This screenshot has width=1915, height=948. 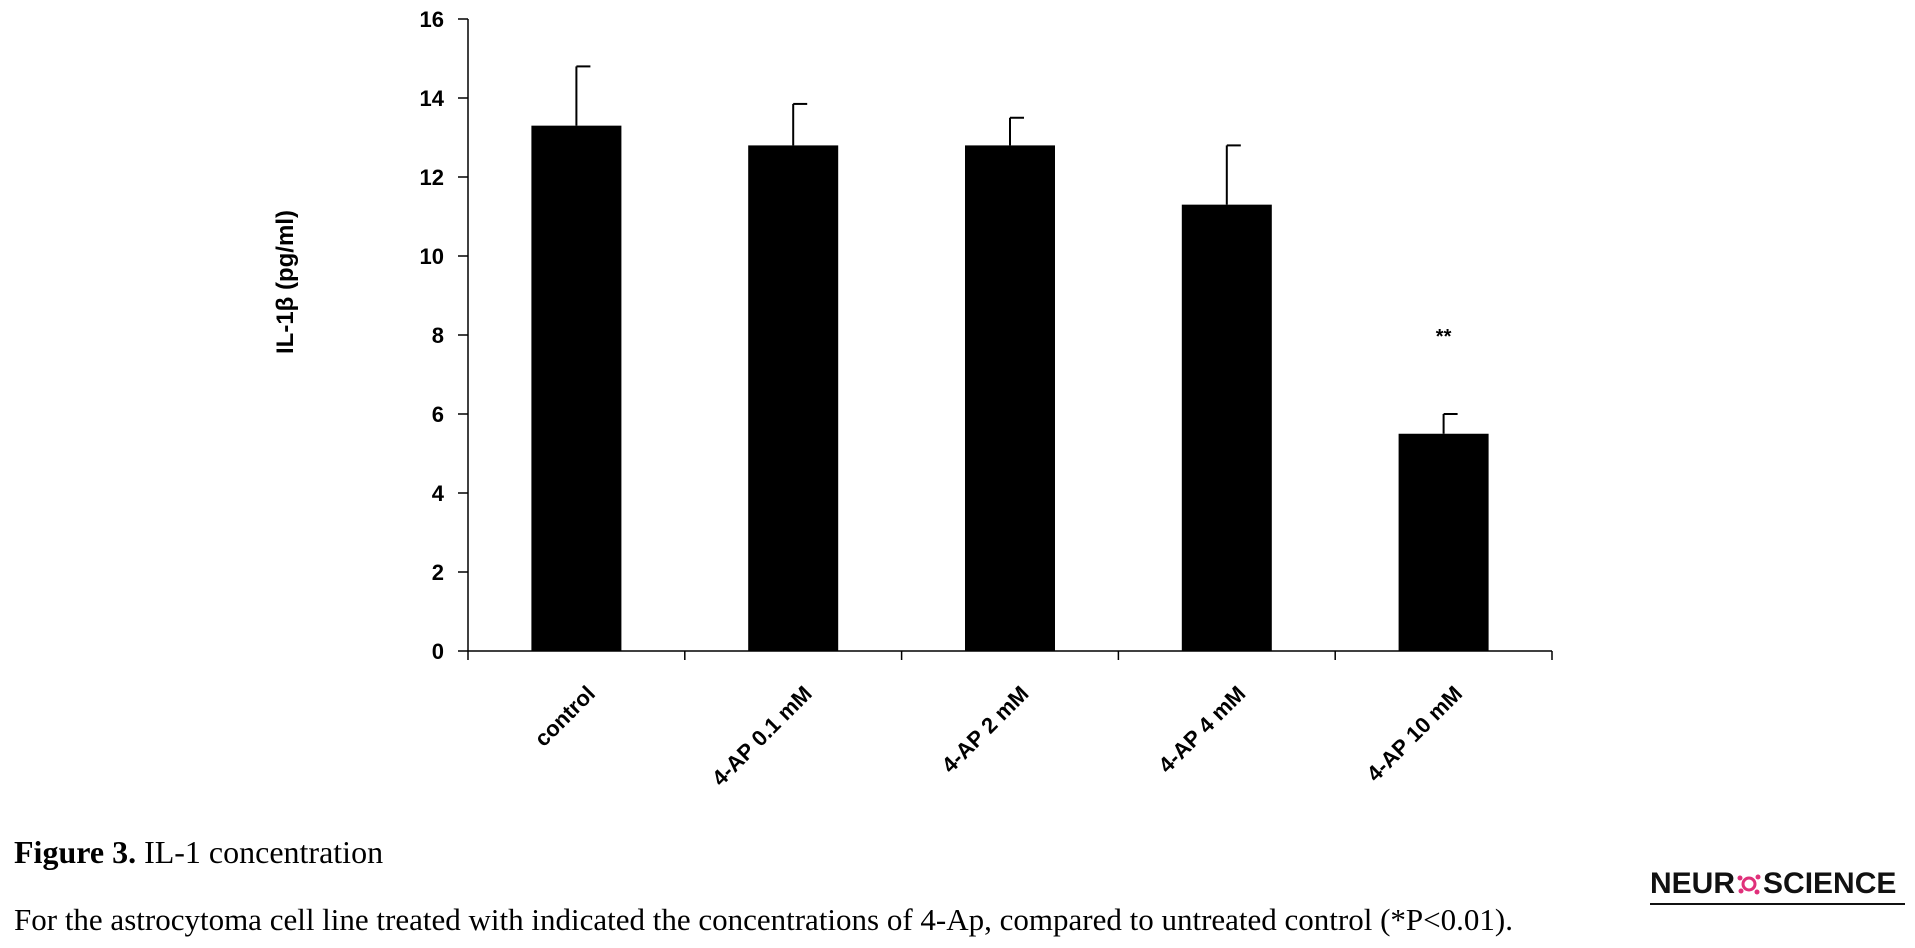 What do you see at coordinates (1830, 883) in the screenshot?
I see `logo-text-right: SCIENCE` at bounding box center [1830, 883].